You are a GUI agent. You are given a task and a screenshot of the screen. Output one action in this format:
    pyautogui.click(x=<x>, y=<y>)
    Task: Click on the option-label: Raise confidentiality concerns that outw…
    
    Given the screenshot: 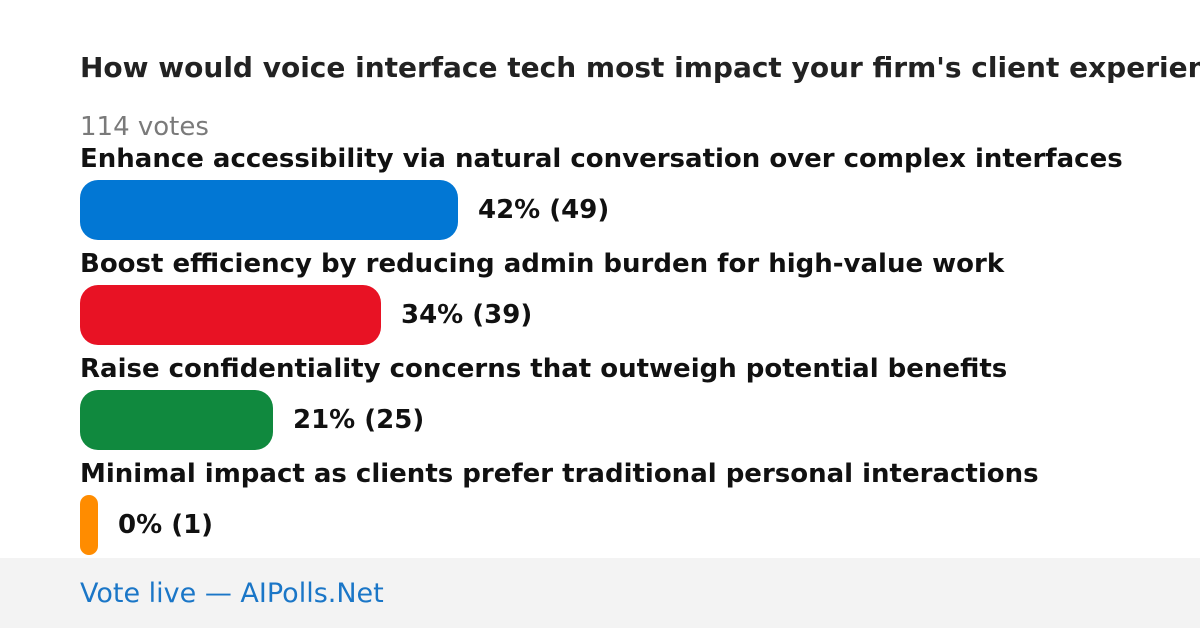 What is the action you would take?
    pyautogui.click(x=544, y=369)
    